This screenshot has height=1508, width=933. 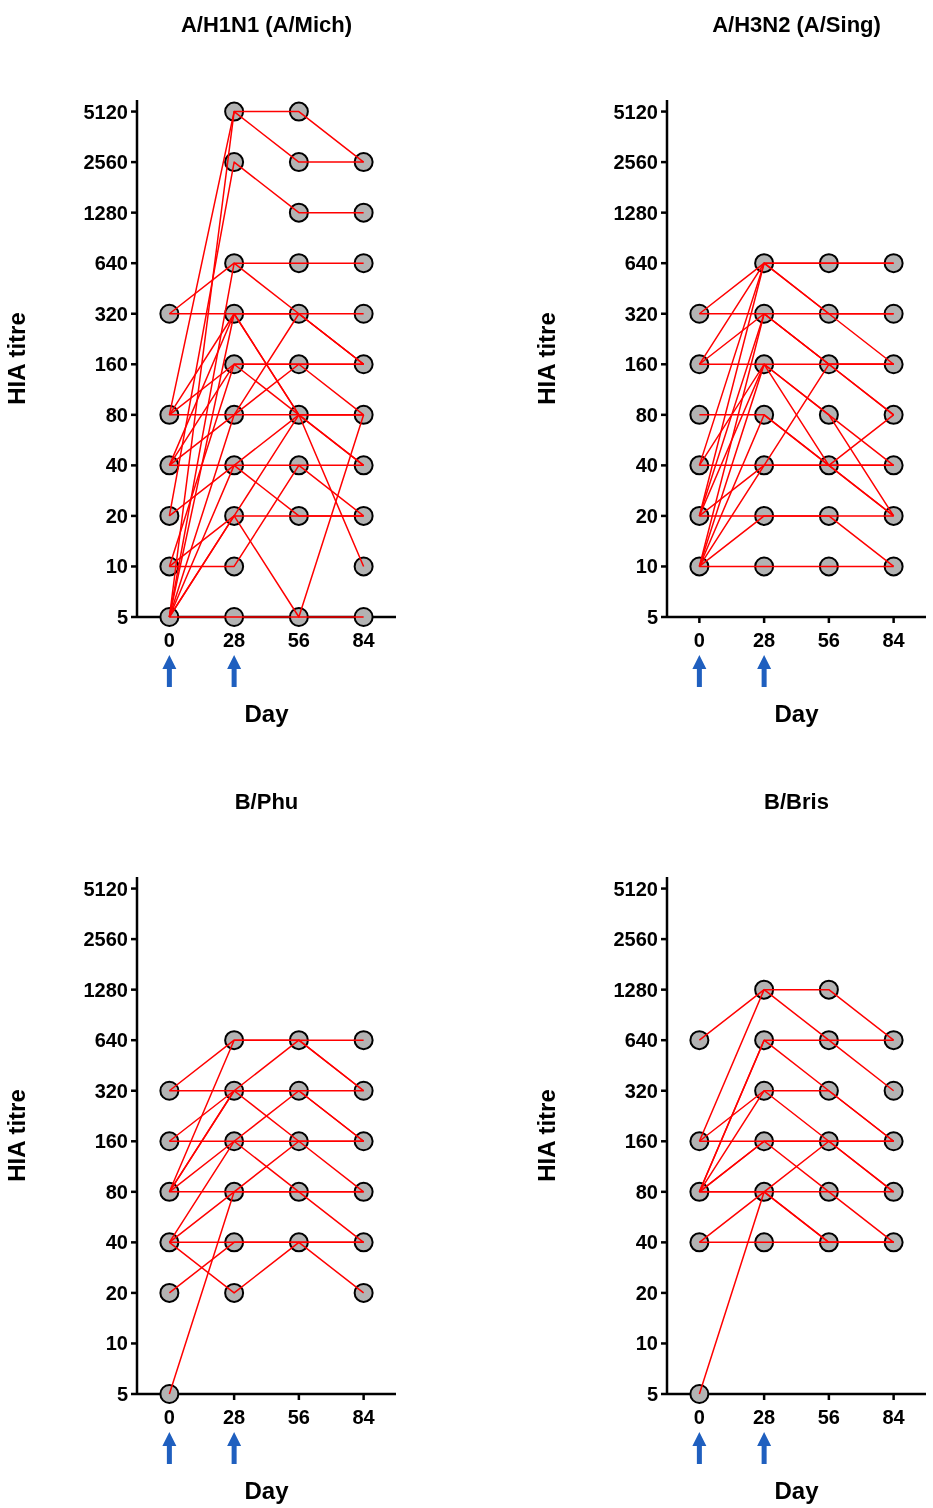 What do you see at coordinates (266, 801) in the screenshot?
I see `chart-title: B/Phu` at bounding box center [266, 801].